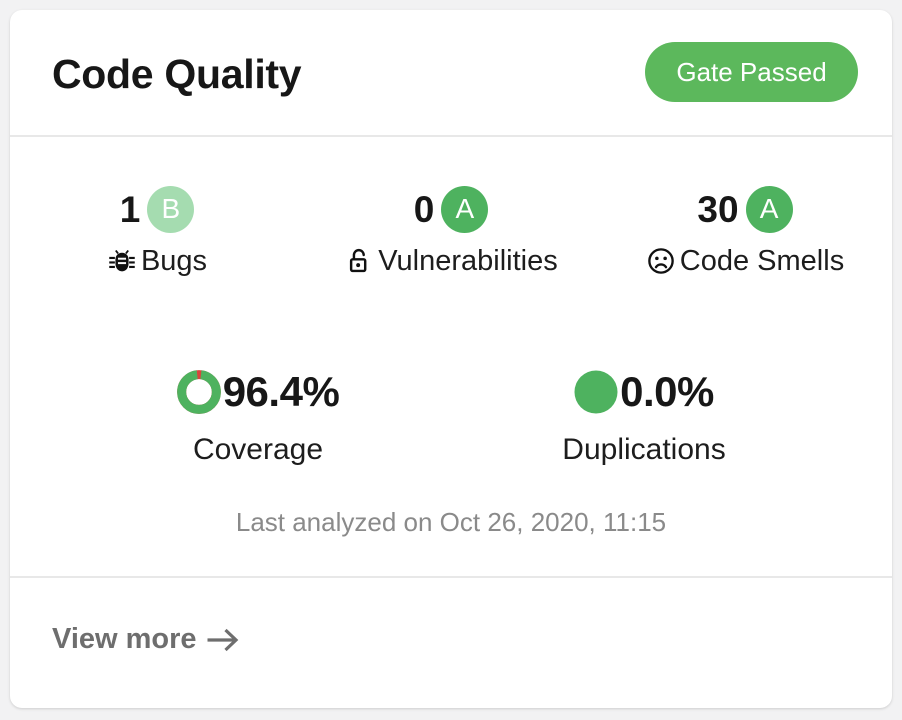  What do you see at coordinates (769, 209) in the screenshot?
I see `metric-code-smells-rating-badge: A` at bounding box center [769, 209].